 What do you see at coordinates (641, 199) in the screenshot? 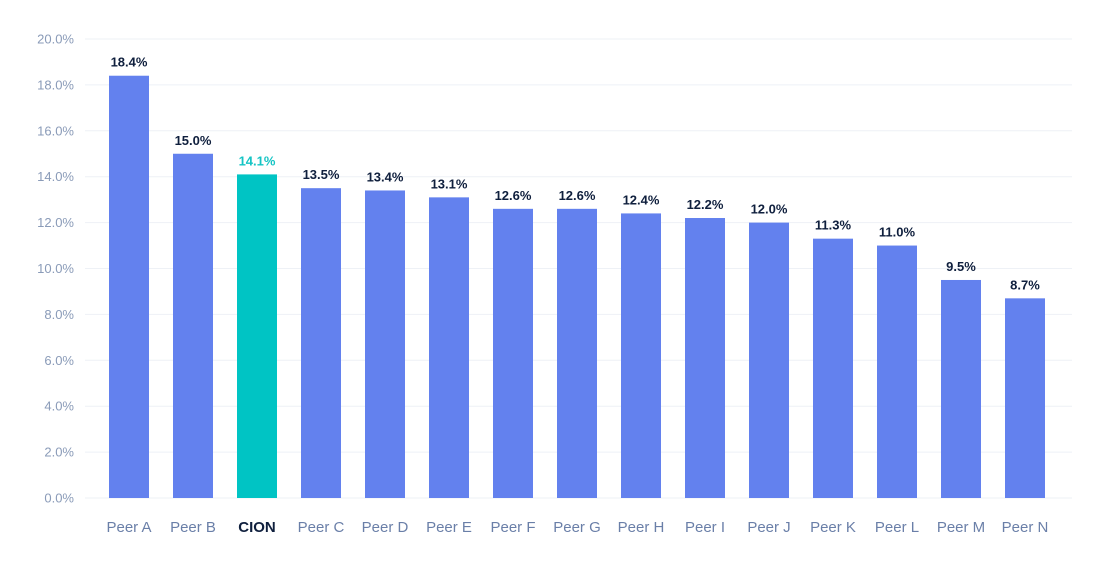
I see `data-label: 12.4%` at bounding box center [641, 199].